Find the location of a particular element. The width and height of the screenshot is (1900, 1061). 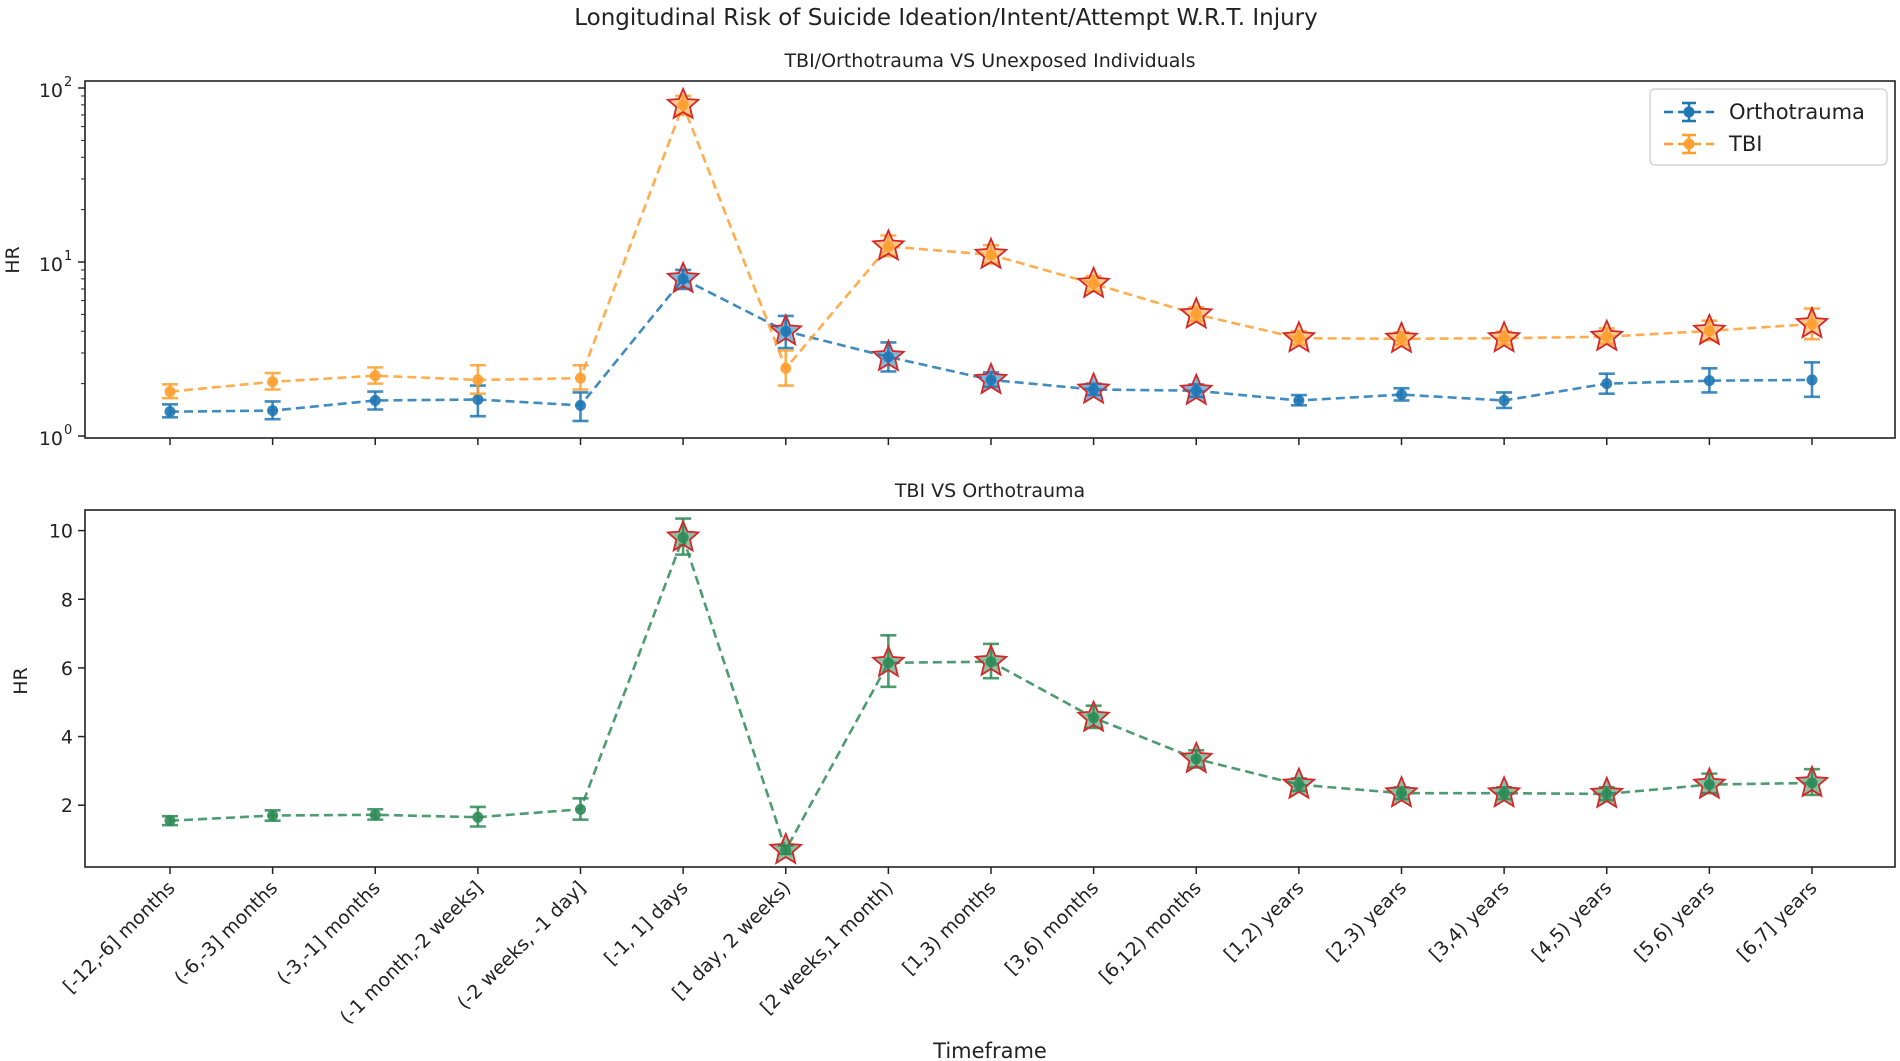

legend-swatch-tbi is located at coordinates (1689, 144).